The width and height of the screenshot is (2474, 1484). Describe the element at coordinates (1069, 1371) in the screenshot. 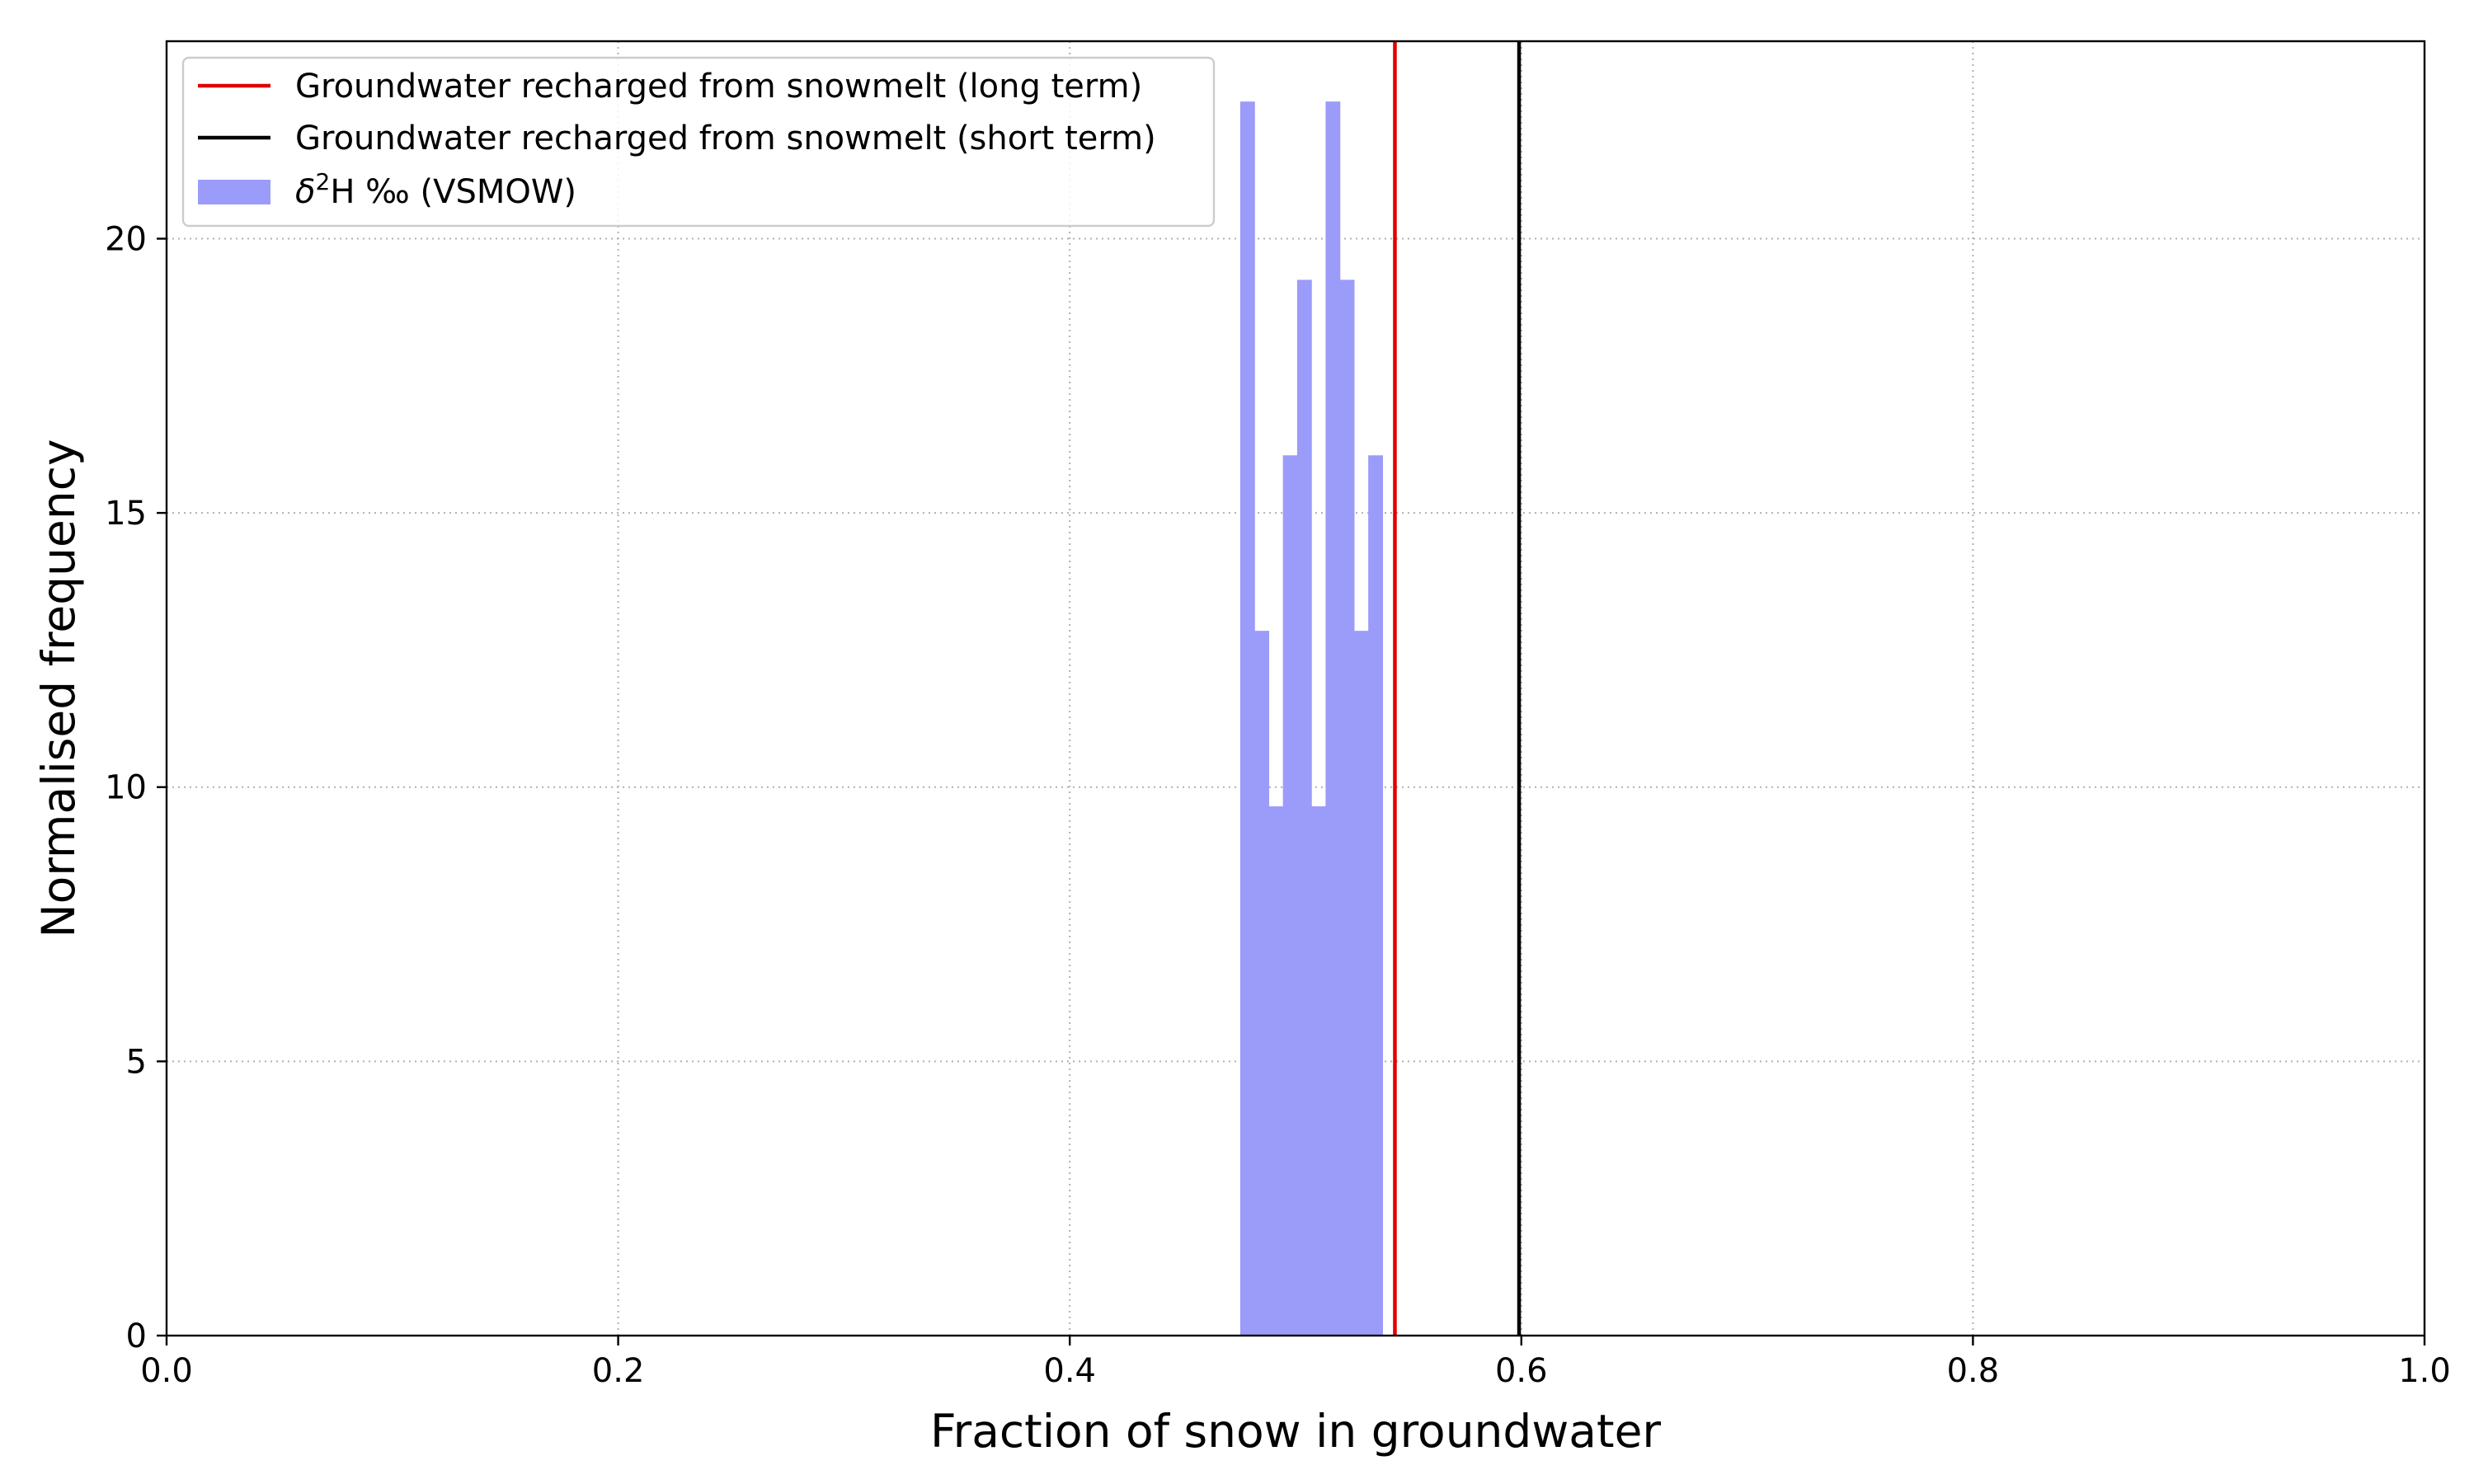

I see `x-tick-label: 0.4` at that location.